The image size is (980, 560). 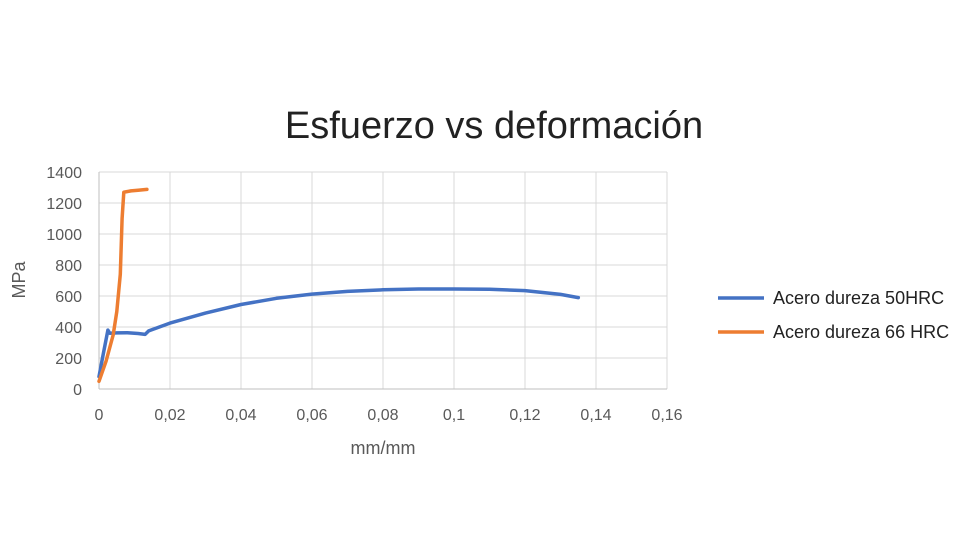 What do you see at coordinates (861, 332) in the screenshot?
I see `legend-label: Acero dureza 66 HRC` at bounding box center [861, 332].